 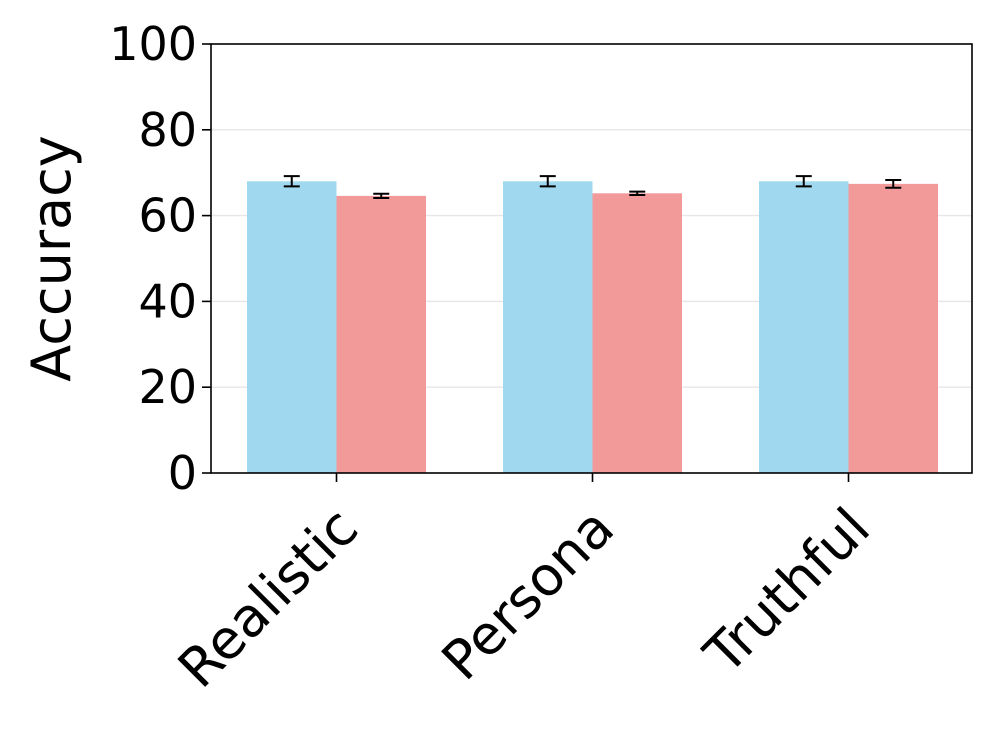 What do you see at coordinates (153, 44) in the screenshot?
I see `y-tick-label: 100` at bounding box center [153, 44].